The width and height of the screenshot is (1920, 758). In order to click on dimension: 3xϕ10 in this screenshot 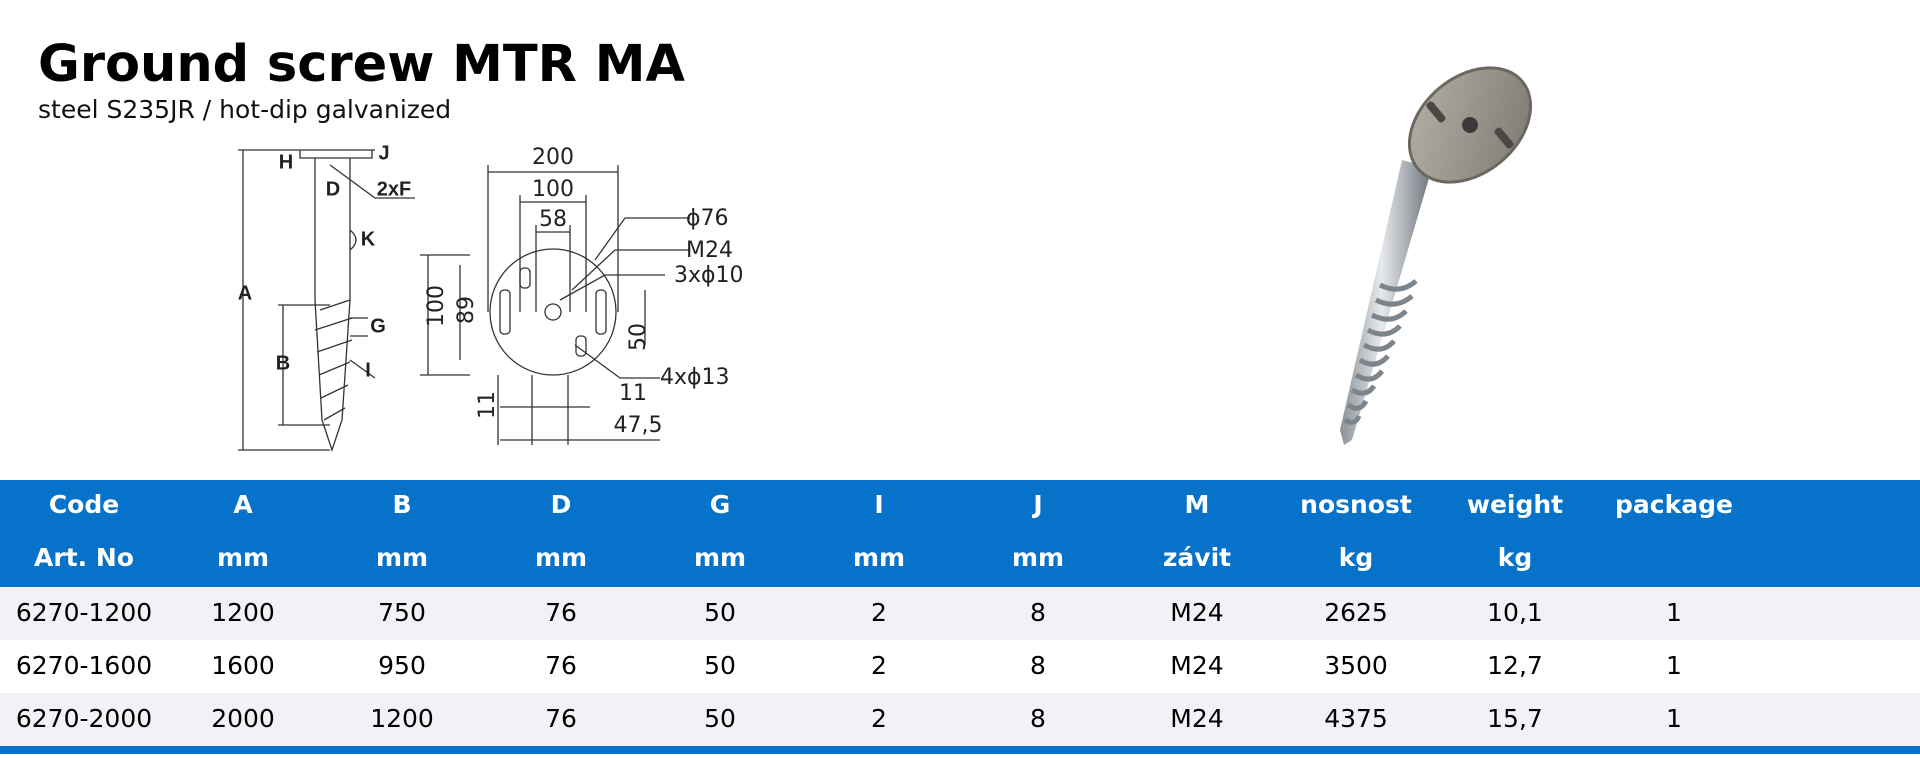, I will do `click(709, 275)`.